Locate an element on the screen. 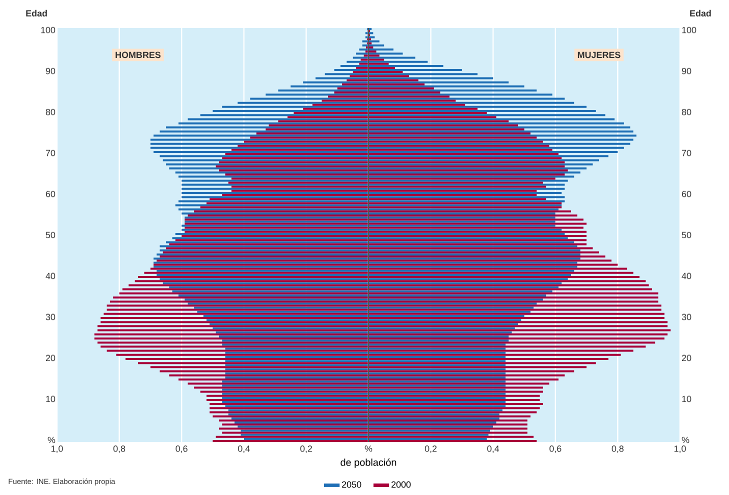 Image resolution: width=729 pixels, height=495 pixels. legend-label: 2000 is located at coordinates (401, 484).